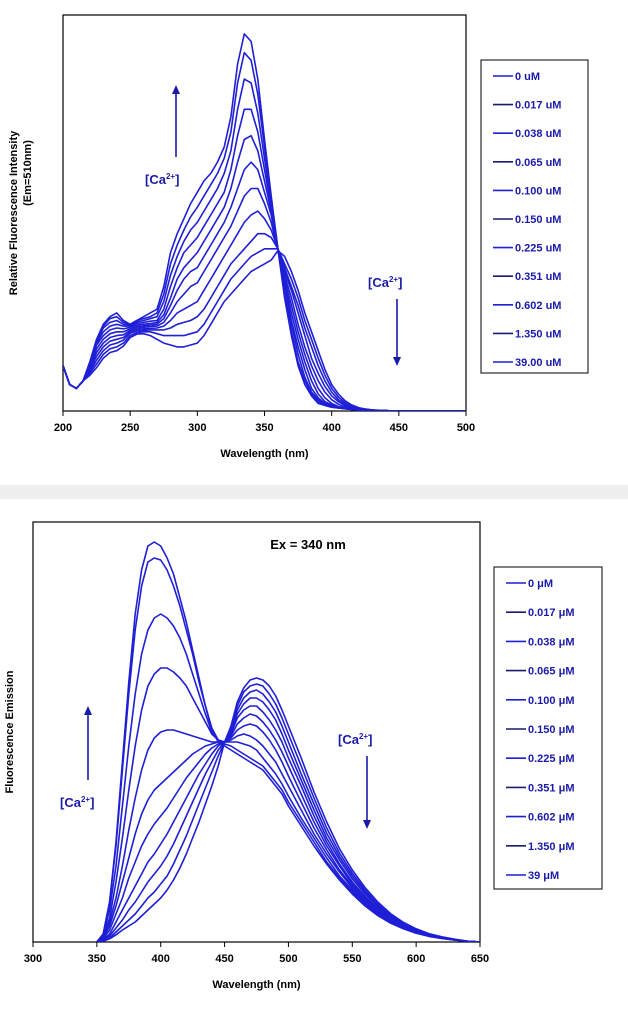 This screenshot has width=628, height=1016. What do you see at coordinates (538, 163) in the screenshot?
I see `legend-label-3: 0.065 uM` at bounding box center [538, 163].